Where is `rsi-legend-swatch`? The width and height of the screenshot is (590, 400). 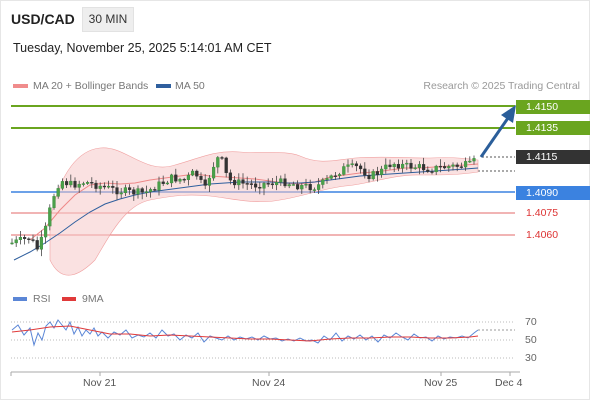
rsi-legend-swatch is located at coordinates (20, 299).